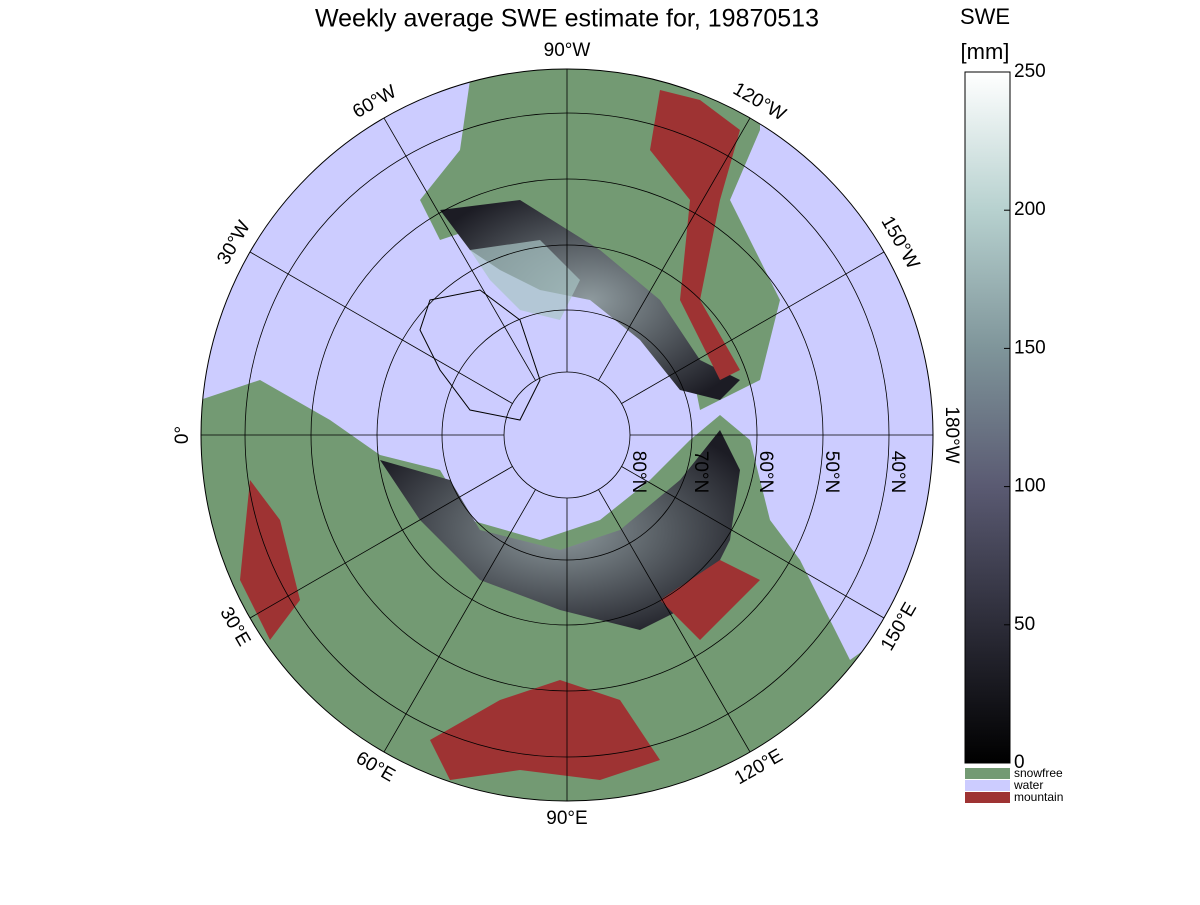 The width and height of the screenshot is (1200, 905). Describe the element at coordinates (1030, 486) in the screenshot. I see `colorbar-tick-label: 100` at that location.